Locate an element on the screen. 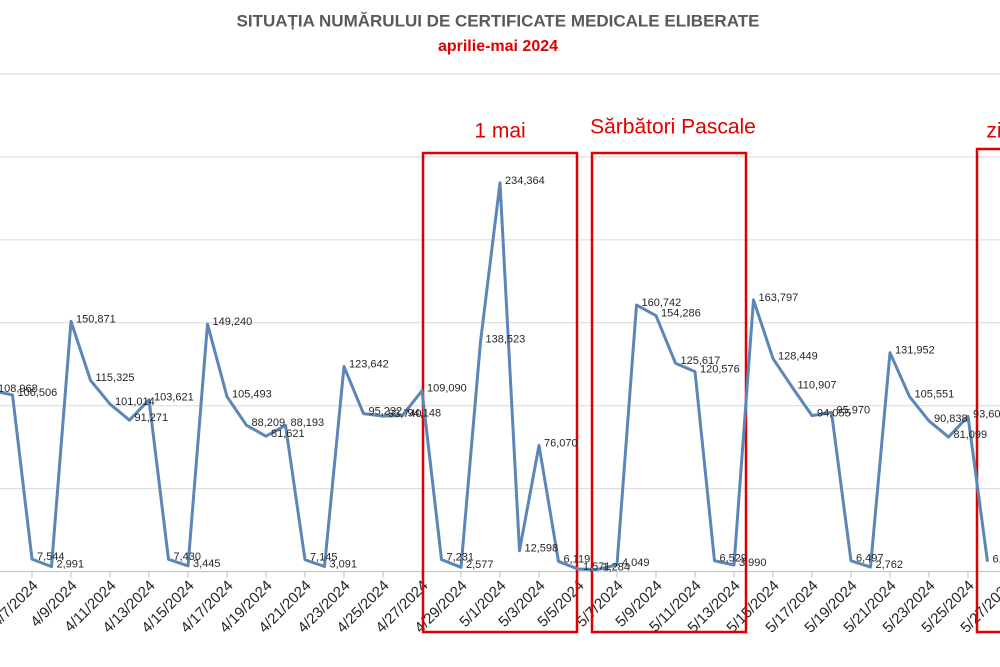  value-label: 154,286 is located at coordinates (681, 314).